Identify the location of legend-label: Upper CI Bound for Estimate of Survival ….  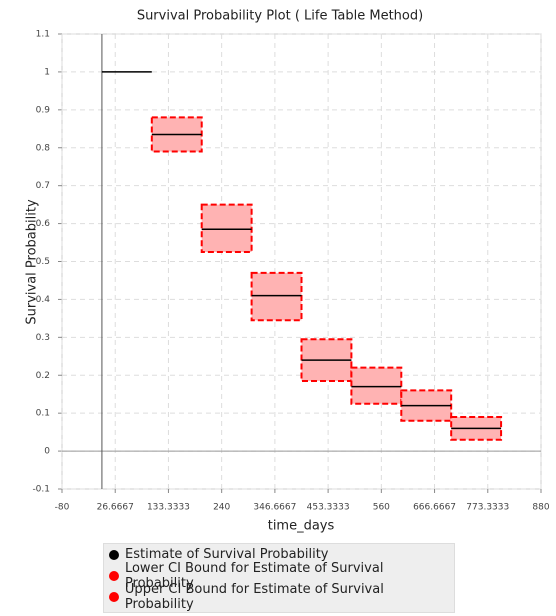
(254, 596).